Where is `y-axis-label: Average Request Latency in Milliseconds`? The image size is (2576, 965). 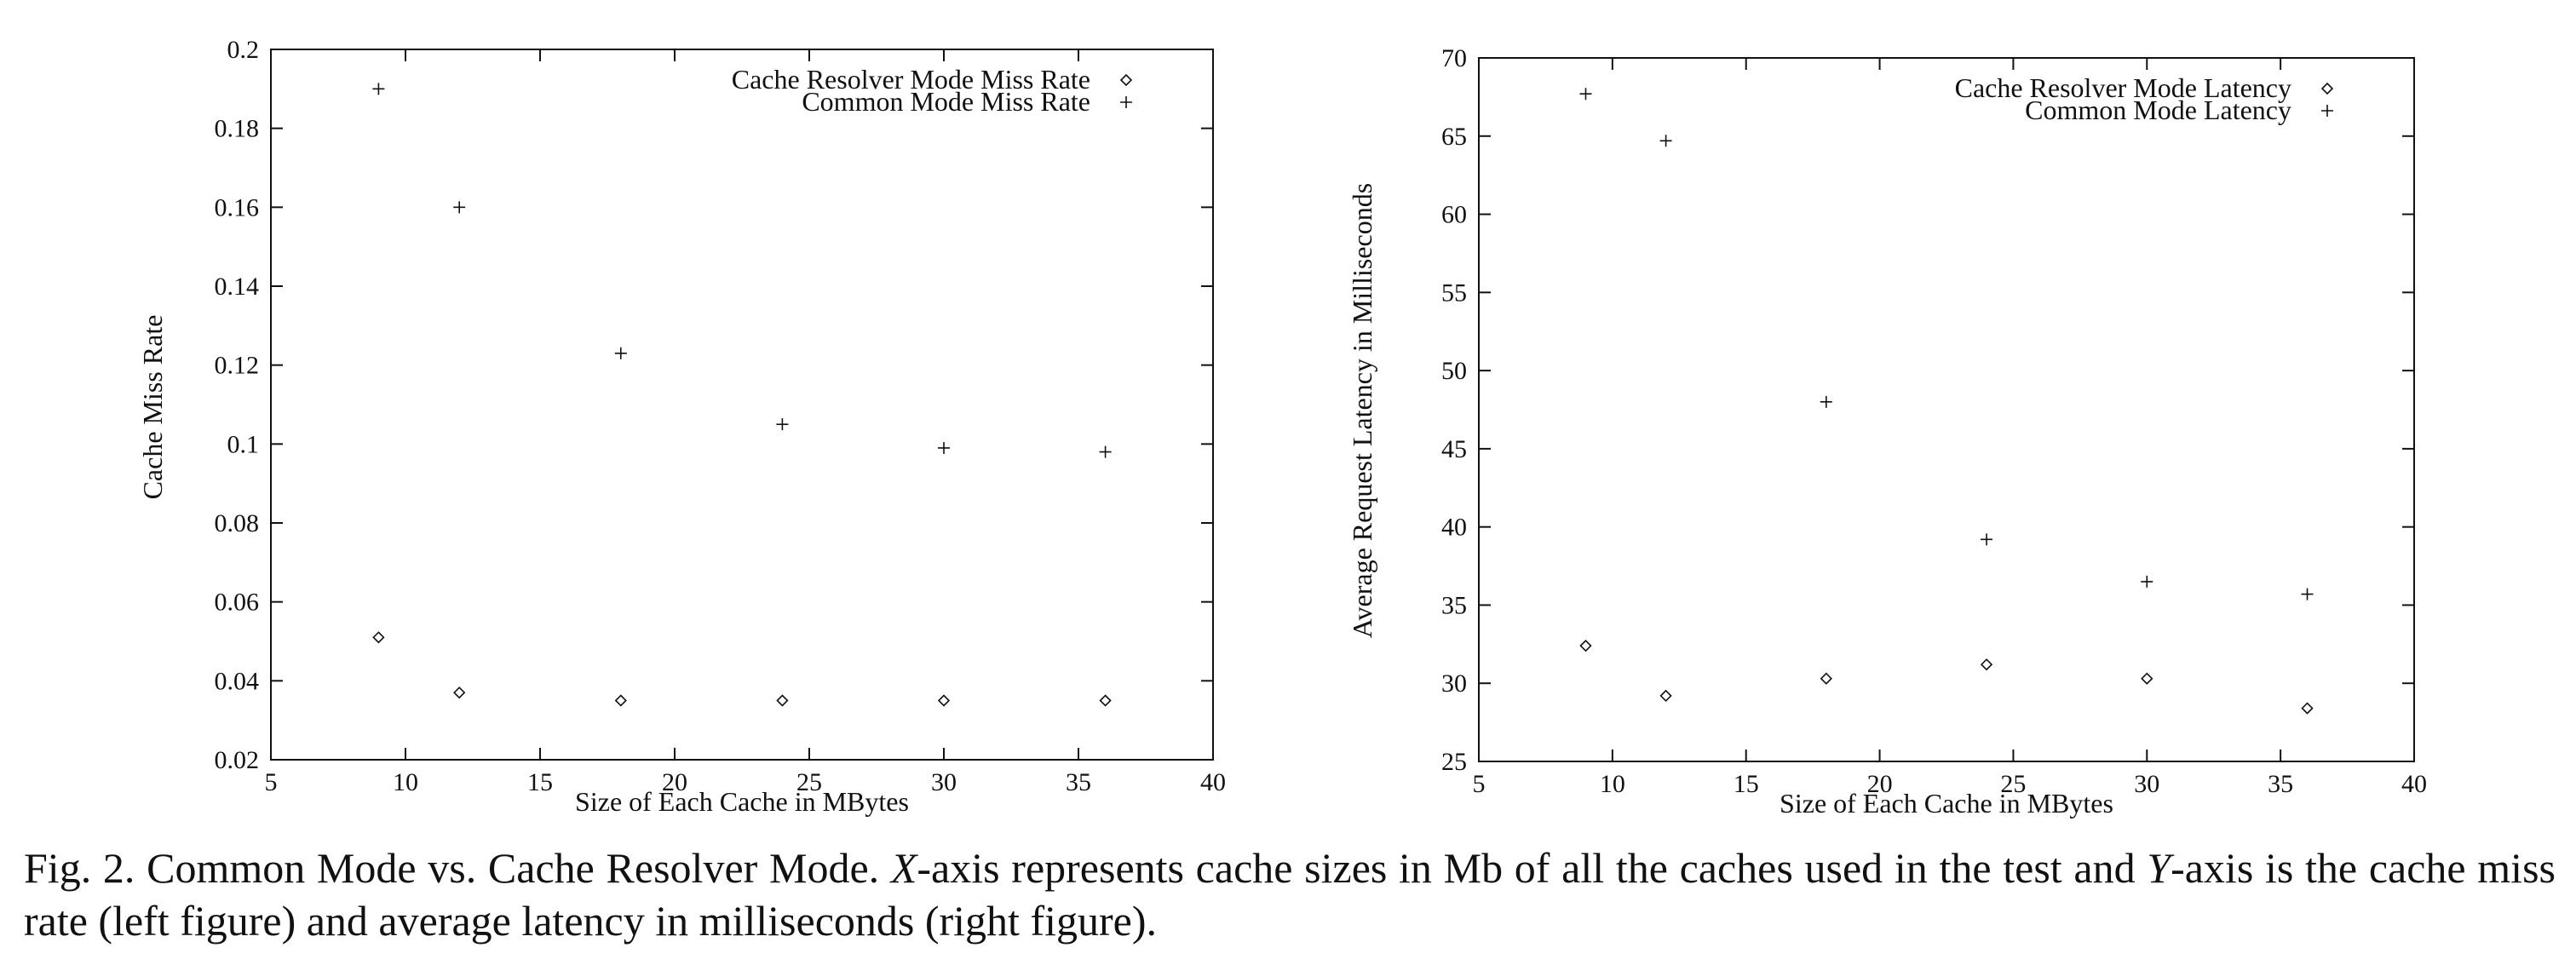 y-axis-label: Average Request Latency in Milliseconds is located at coordinates (1362, 411).